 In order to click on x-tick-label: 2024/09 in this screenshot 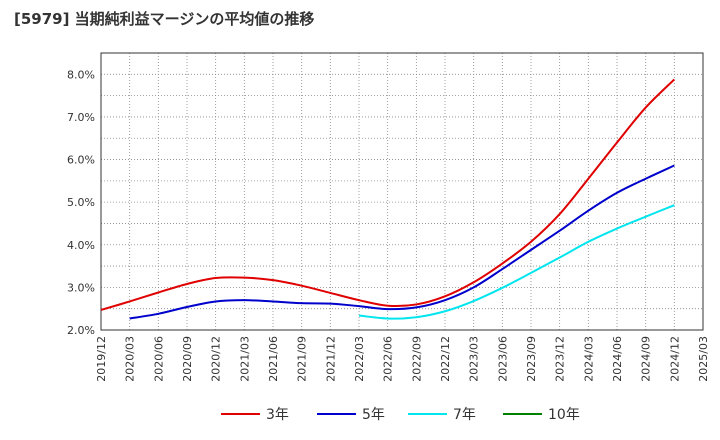, I will do `click(646, 359)`.